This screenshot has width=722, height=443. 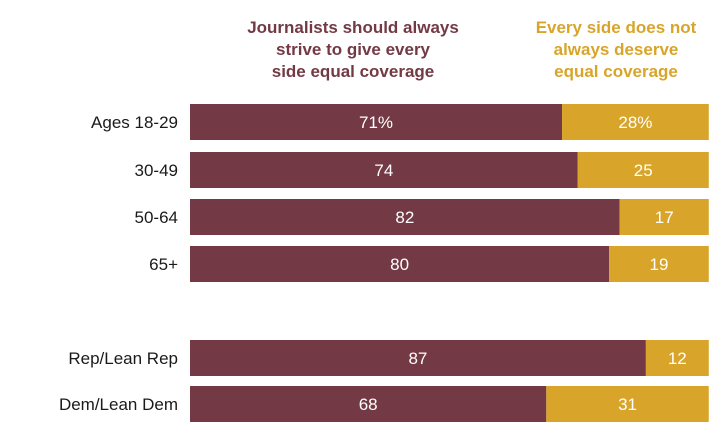 I want to click on data-label: 80, so click(x=399, y=264).